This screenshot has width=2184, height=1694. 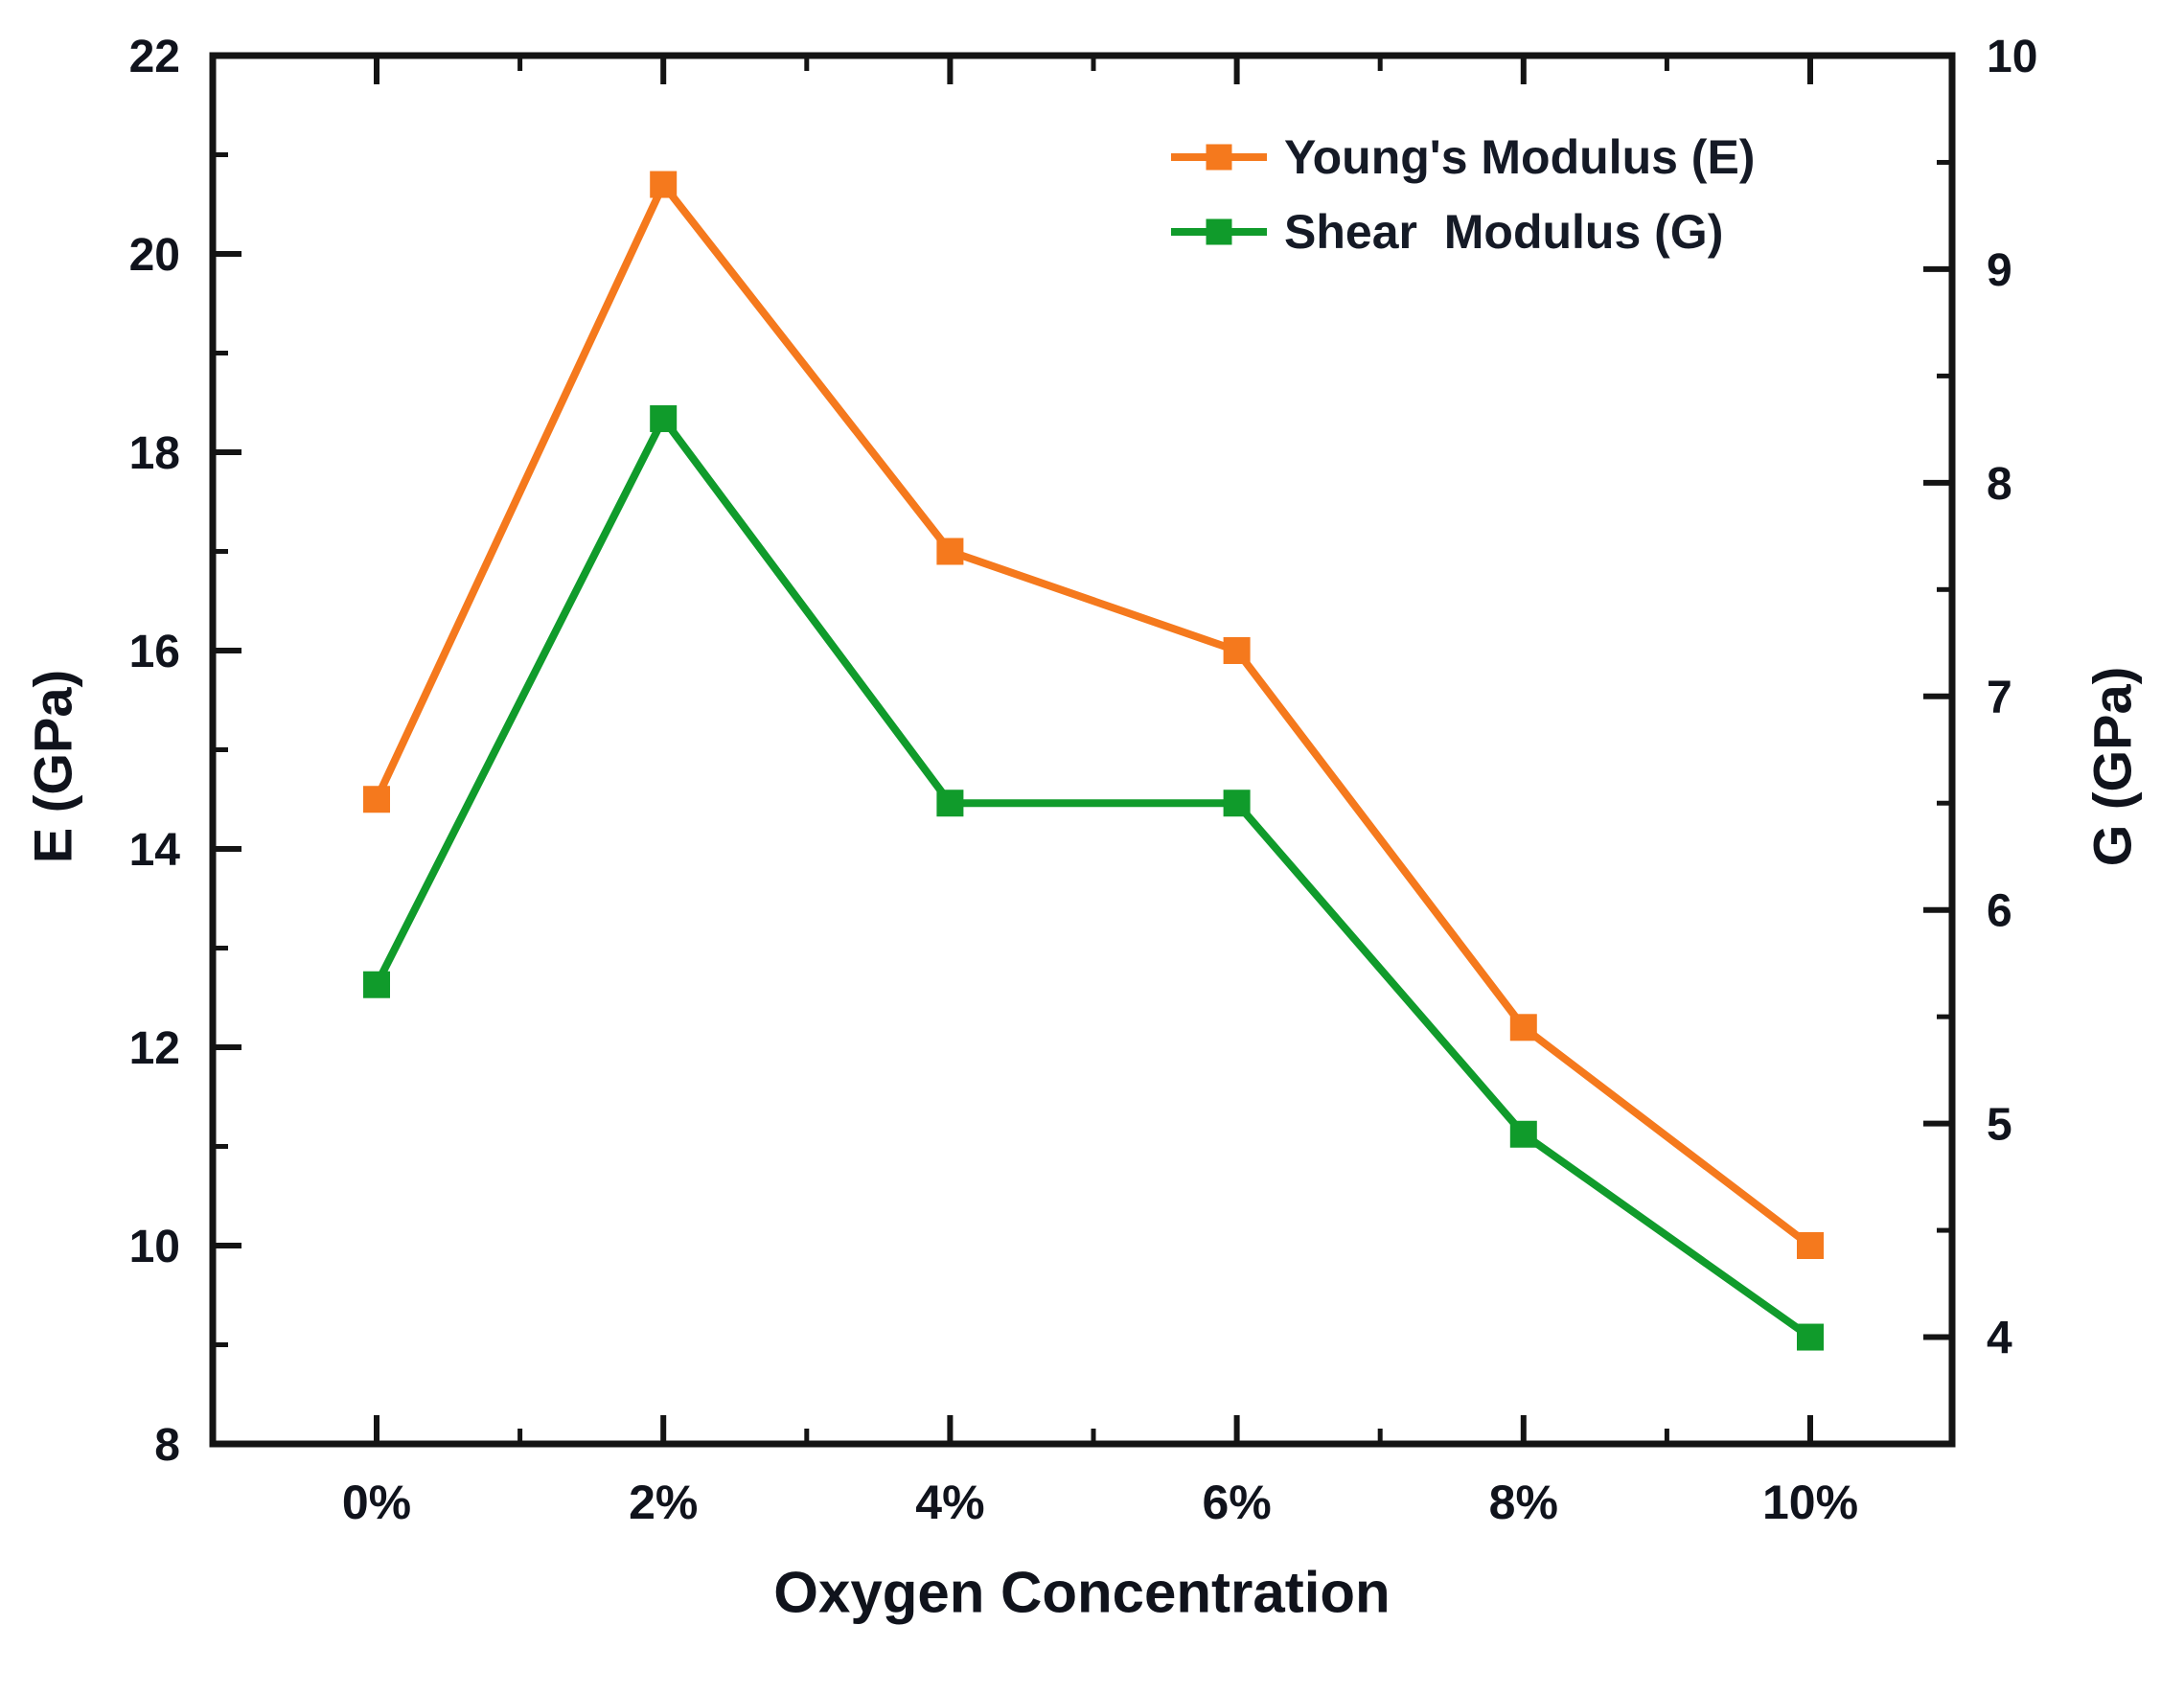 What do you see at coordinates (1999, 485) in the screenshot?
I see `right-tick-label: 8` at bounding box center [1999, 485].